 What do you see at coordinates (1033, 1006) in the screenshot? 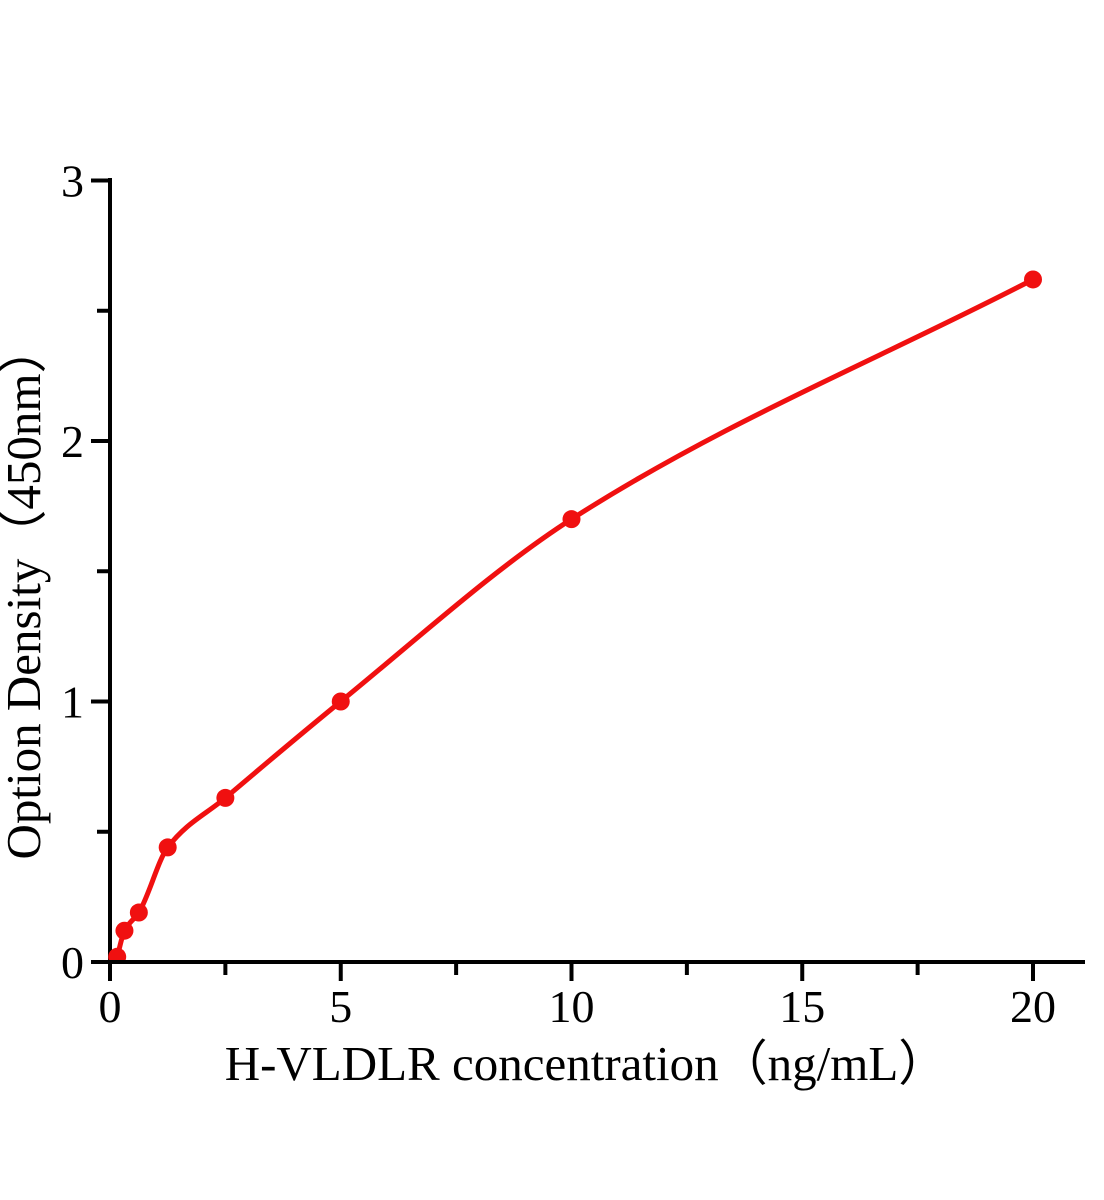
I see `x-tick-label: 20` at bounding box center [1033, 1006].